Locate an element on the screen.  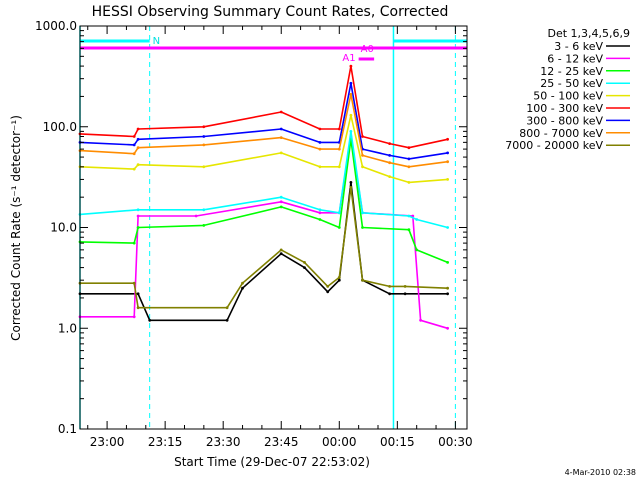
y-tick-label: 1.0 is located at coordinates (67, 328).